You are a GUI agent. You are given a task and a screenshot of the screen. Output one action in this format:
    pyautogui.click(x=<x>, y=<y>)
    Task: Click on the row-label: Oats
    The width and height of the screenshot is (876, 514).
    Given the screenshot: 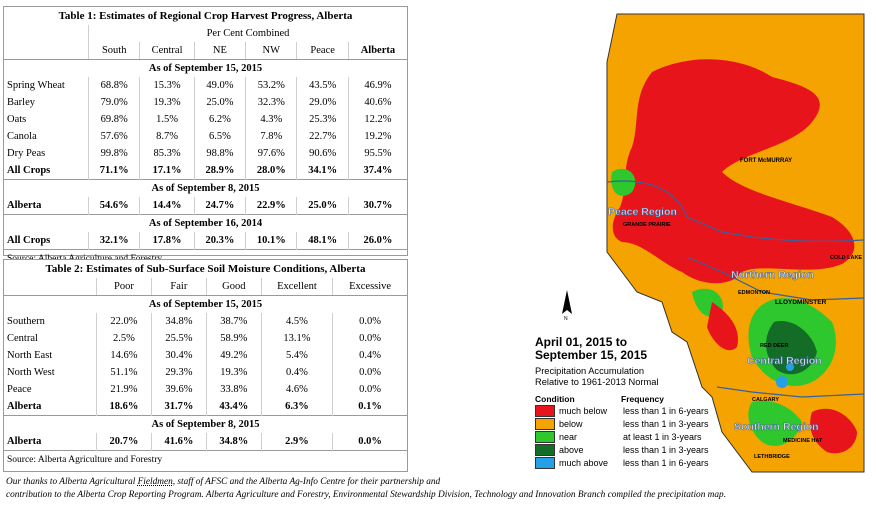 What is the action you would take?
    pyautogui.click(x=17, y=119)
    